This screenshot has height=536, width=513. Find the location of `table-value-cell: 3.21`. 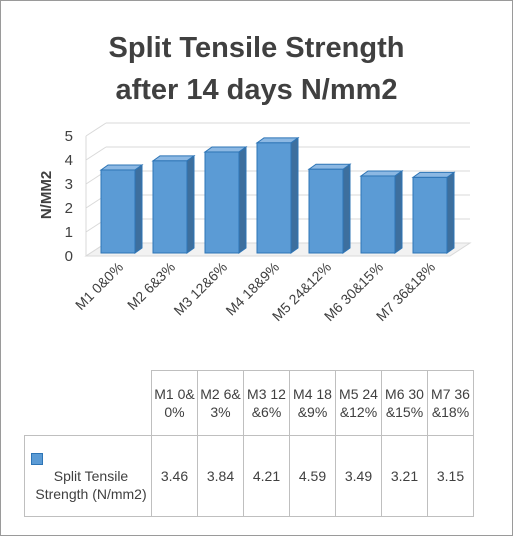

table-value-cell: 3.21 is located at coordinates (404, 476).